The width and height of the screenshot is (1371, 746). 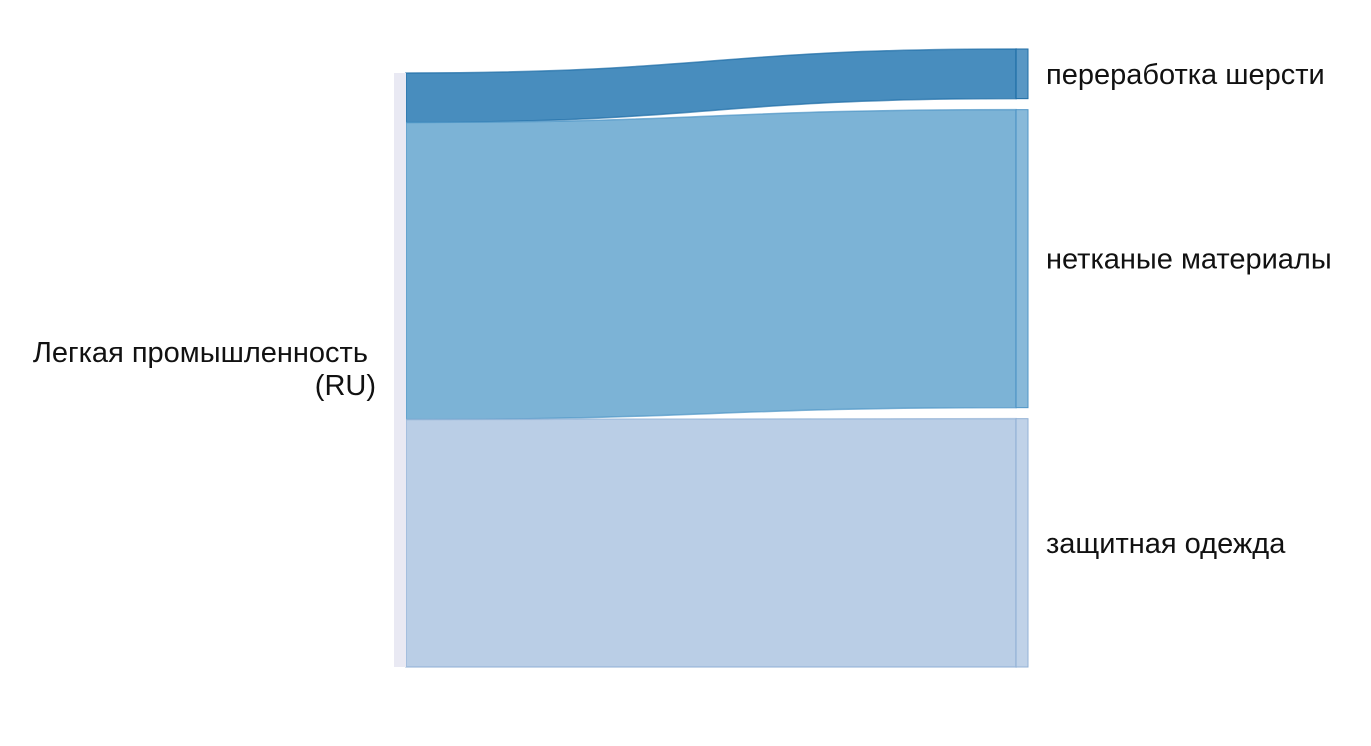 I want to click on target-node-label-0: переработка шерсти, so click(x=1185, y=75).